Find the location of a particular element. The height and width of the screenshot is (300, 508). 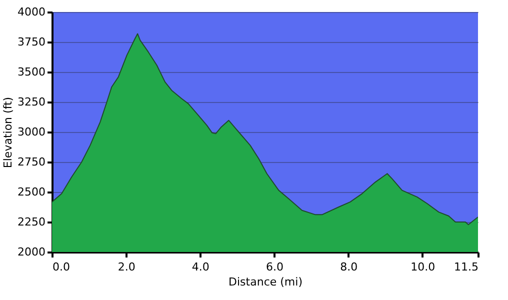

y-tick-label: 3000 is located at coordinates (32, 132).